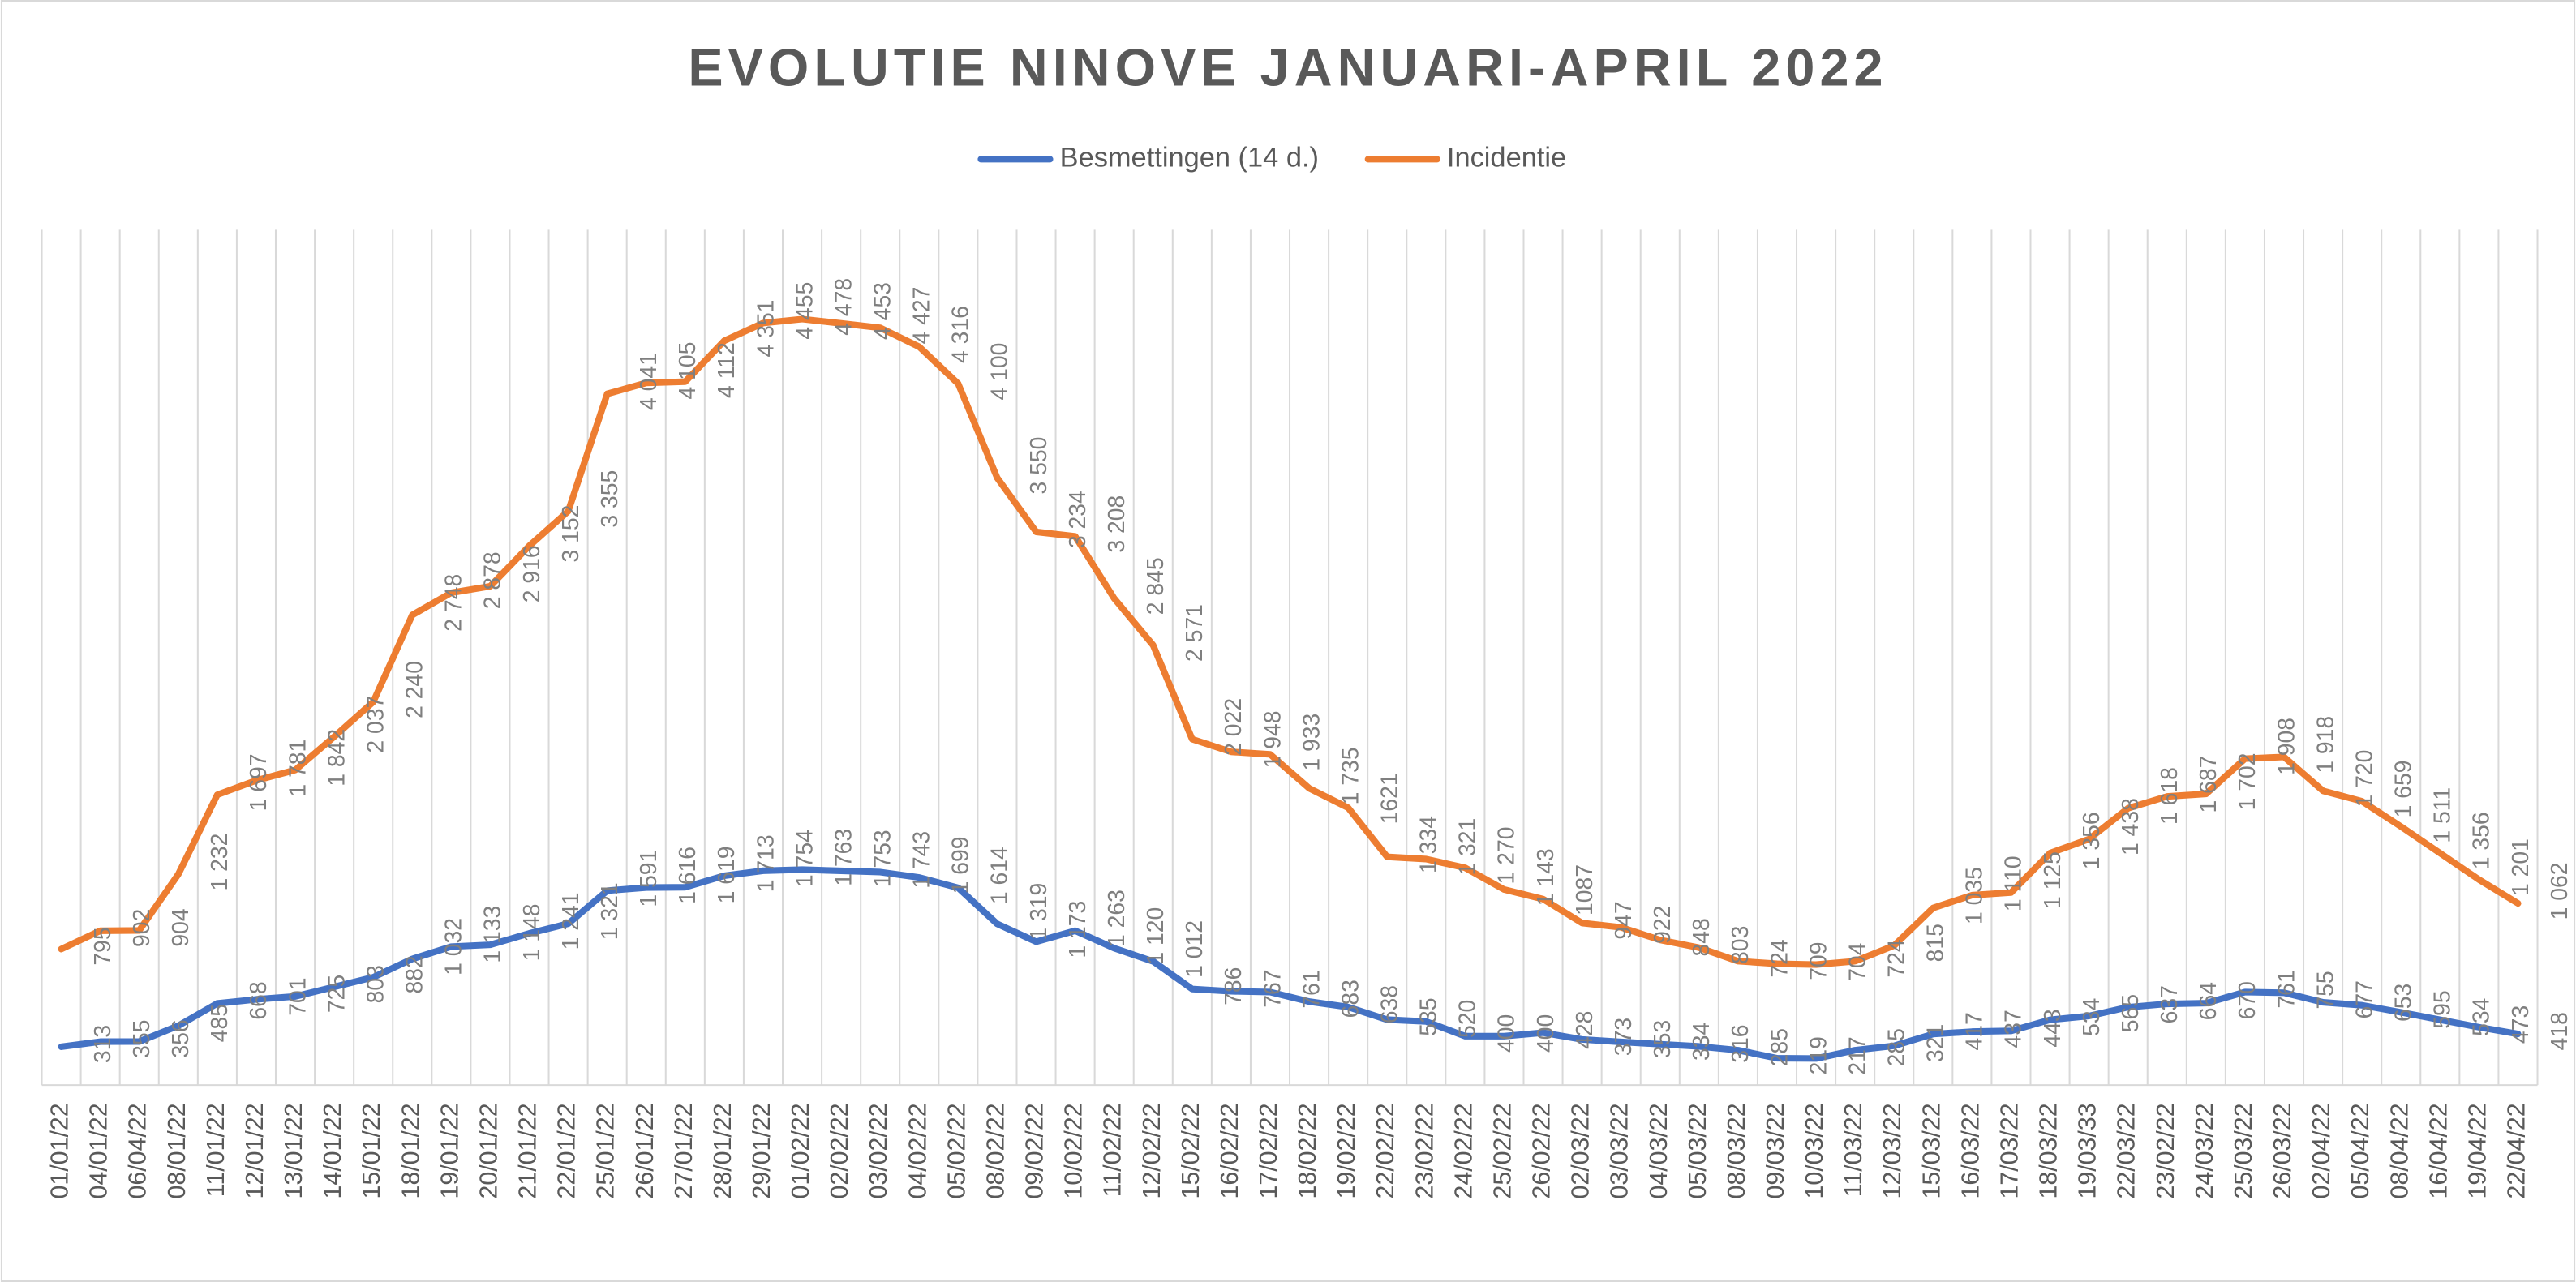 Image resolution: width=2576 pixels, height=1282 pixels. Describe the element at coordinates (1350, 999) in the screenshot. I see `data-label: 683` at that location.